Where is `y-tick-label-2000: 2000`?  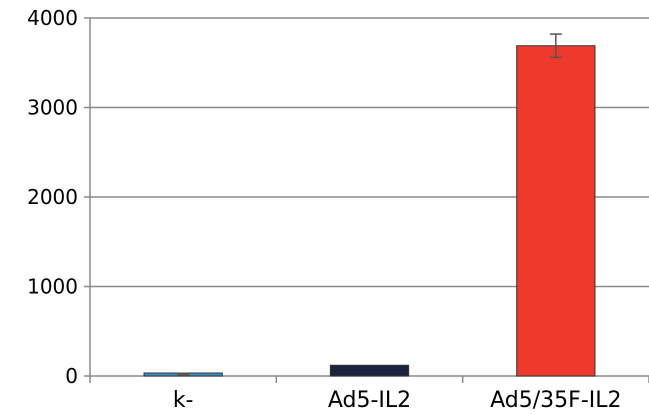 y-tick-label-2000: 2000 is located at coordinates (52, 197).